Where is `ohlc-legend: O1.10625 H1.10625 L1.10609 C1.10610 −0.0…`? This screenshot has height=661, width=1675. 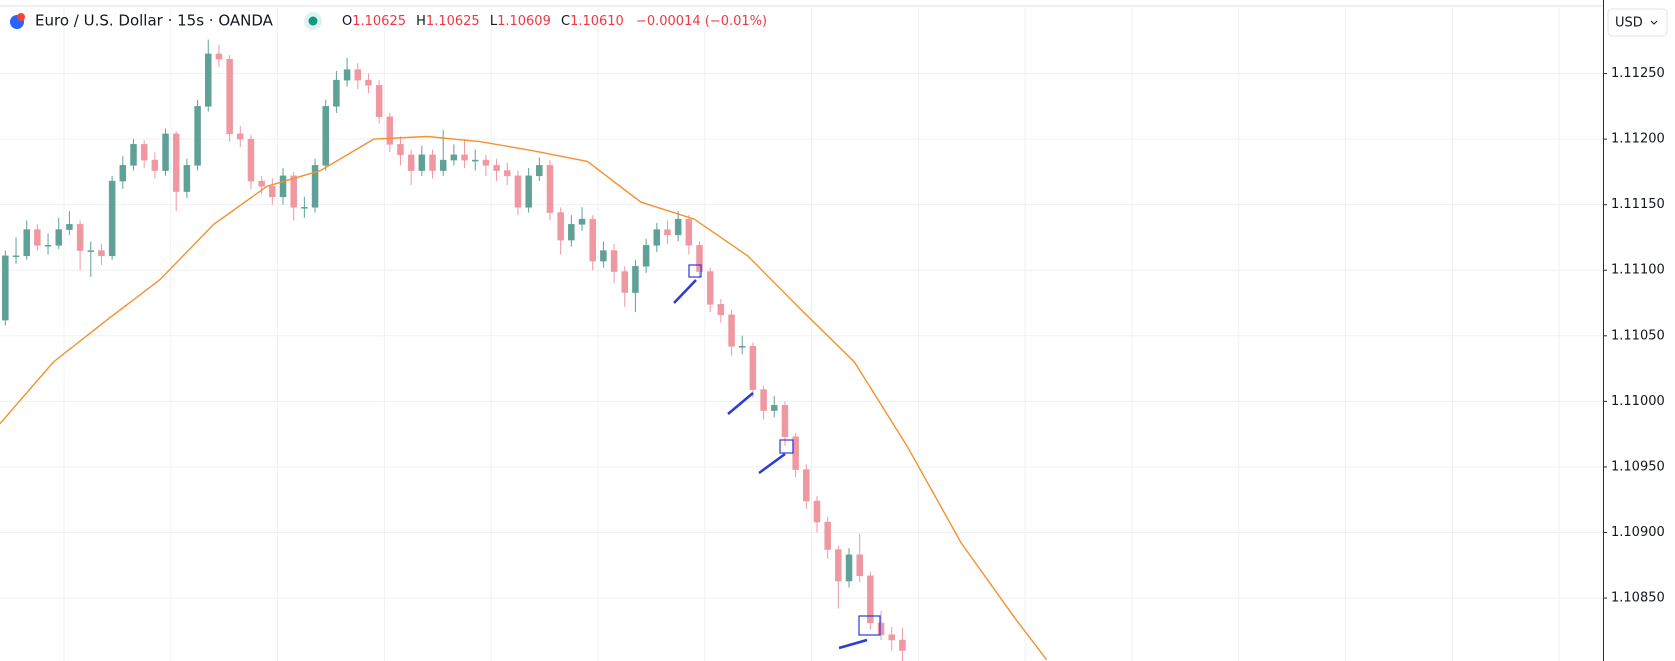 ohlc-legend: O1.10625 H1.10625 L1.10609 C1.10610 −0.0… is located at coordinates (554, 21).